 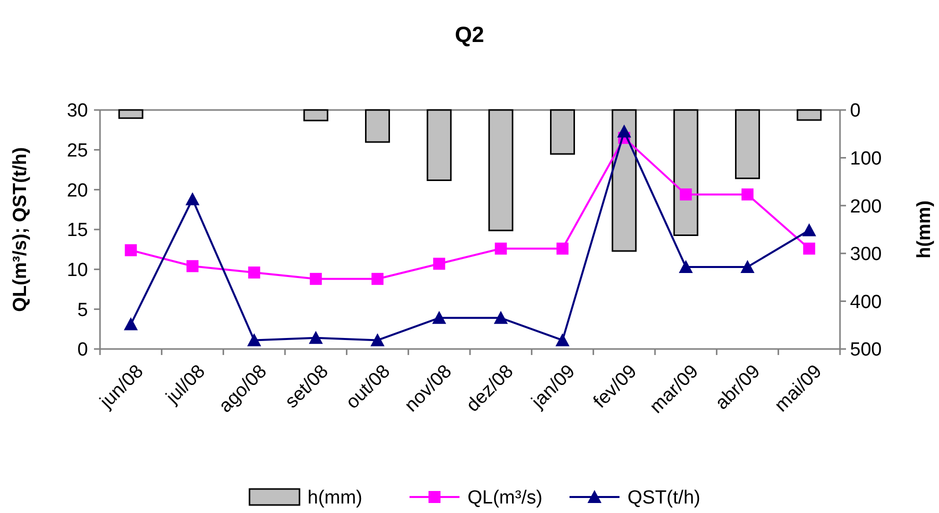 I want to click on y-tick-label: 30, so click(x=77, y=111).